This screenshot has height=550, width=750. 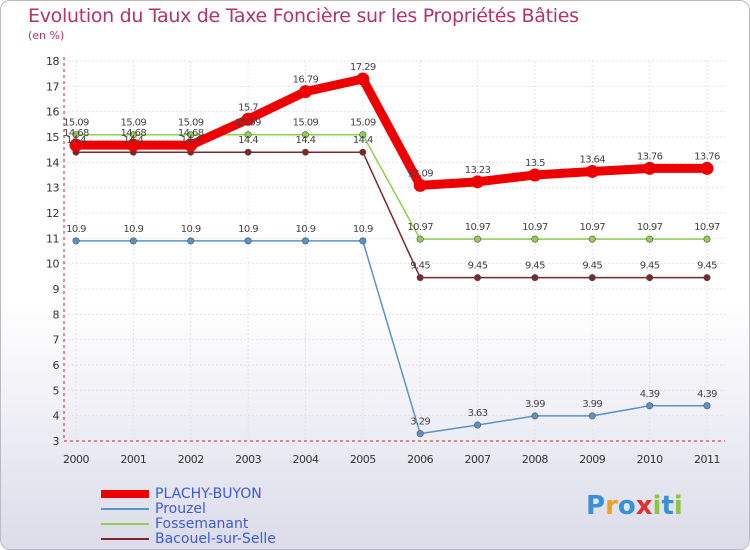 I want to click on data-label: 3.99, so click(x=592, y=404).